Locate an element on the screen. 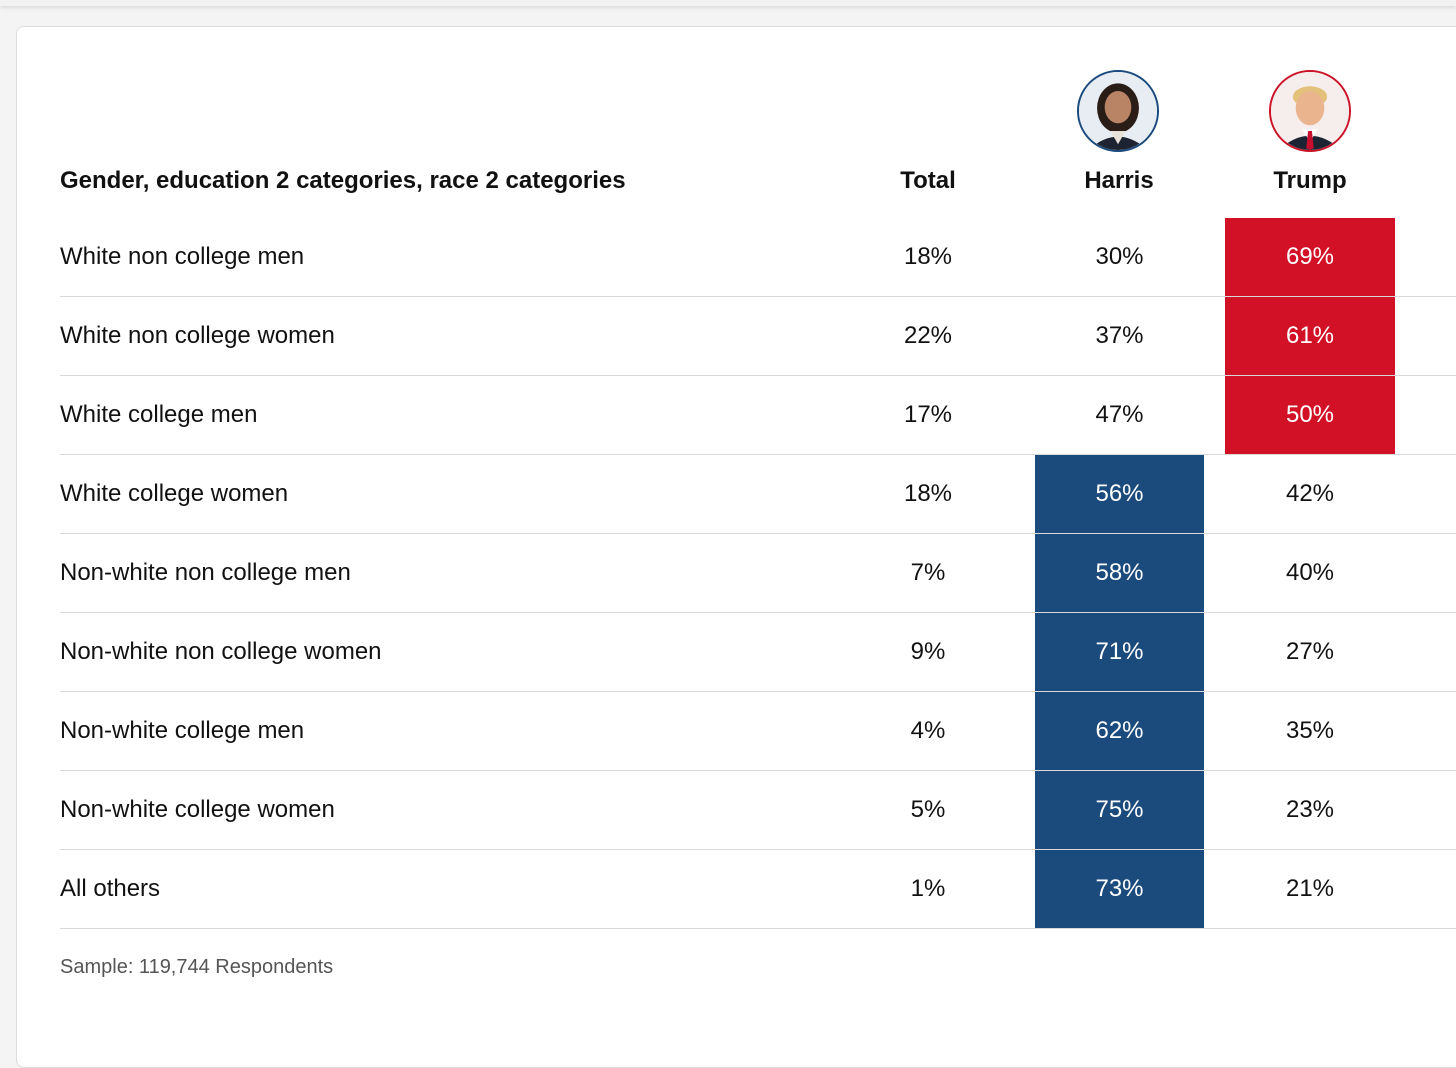 The width and height of the screenshot is (1456, 1068). row-label: Non-white non college men is located at coordinates (205, 572).